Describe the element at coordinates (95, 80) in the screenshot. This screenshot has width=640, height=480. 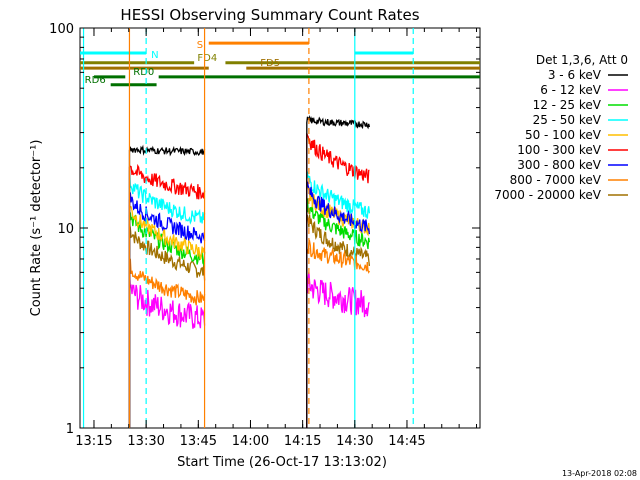
I see `flag-label: RD6` at that location.